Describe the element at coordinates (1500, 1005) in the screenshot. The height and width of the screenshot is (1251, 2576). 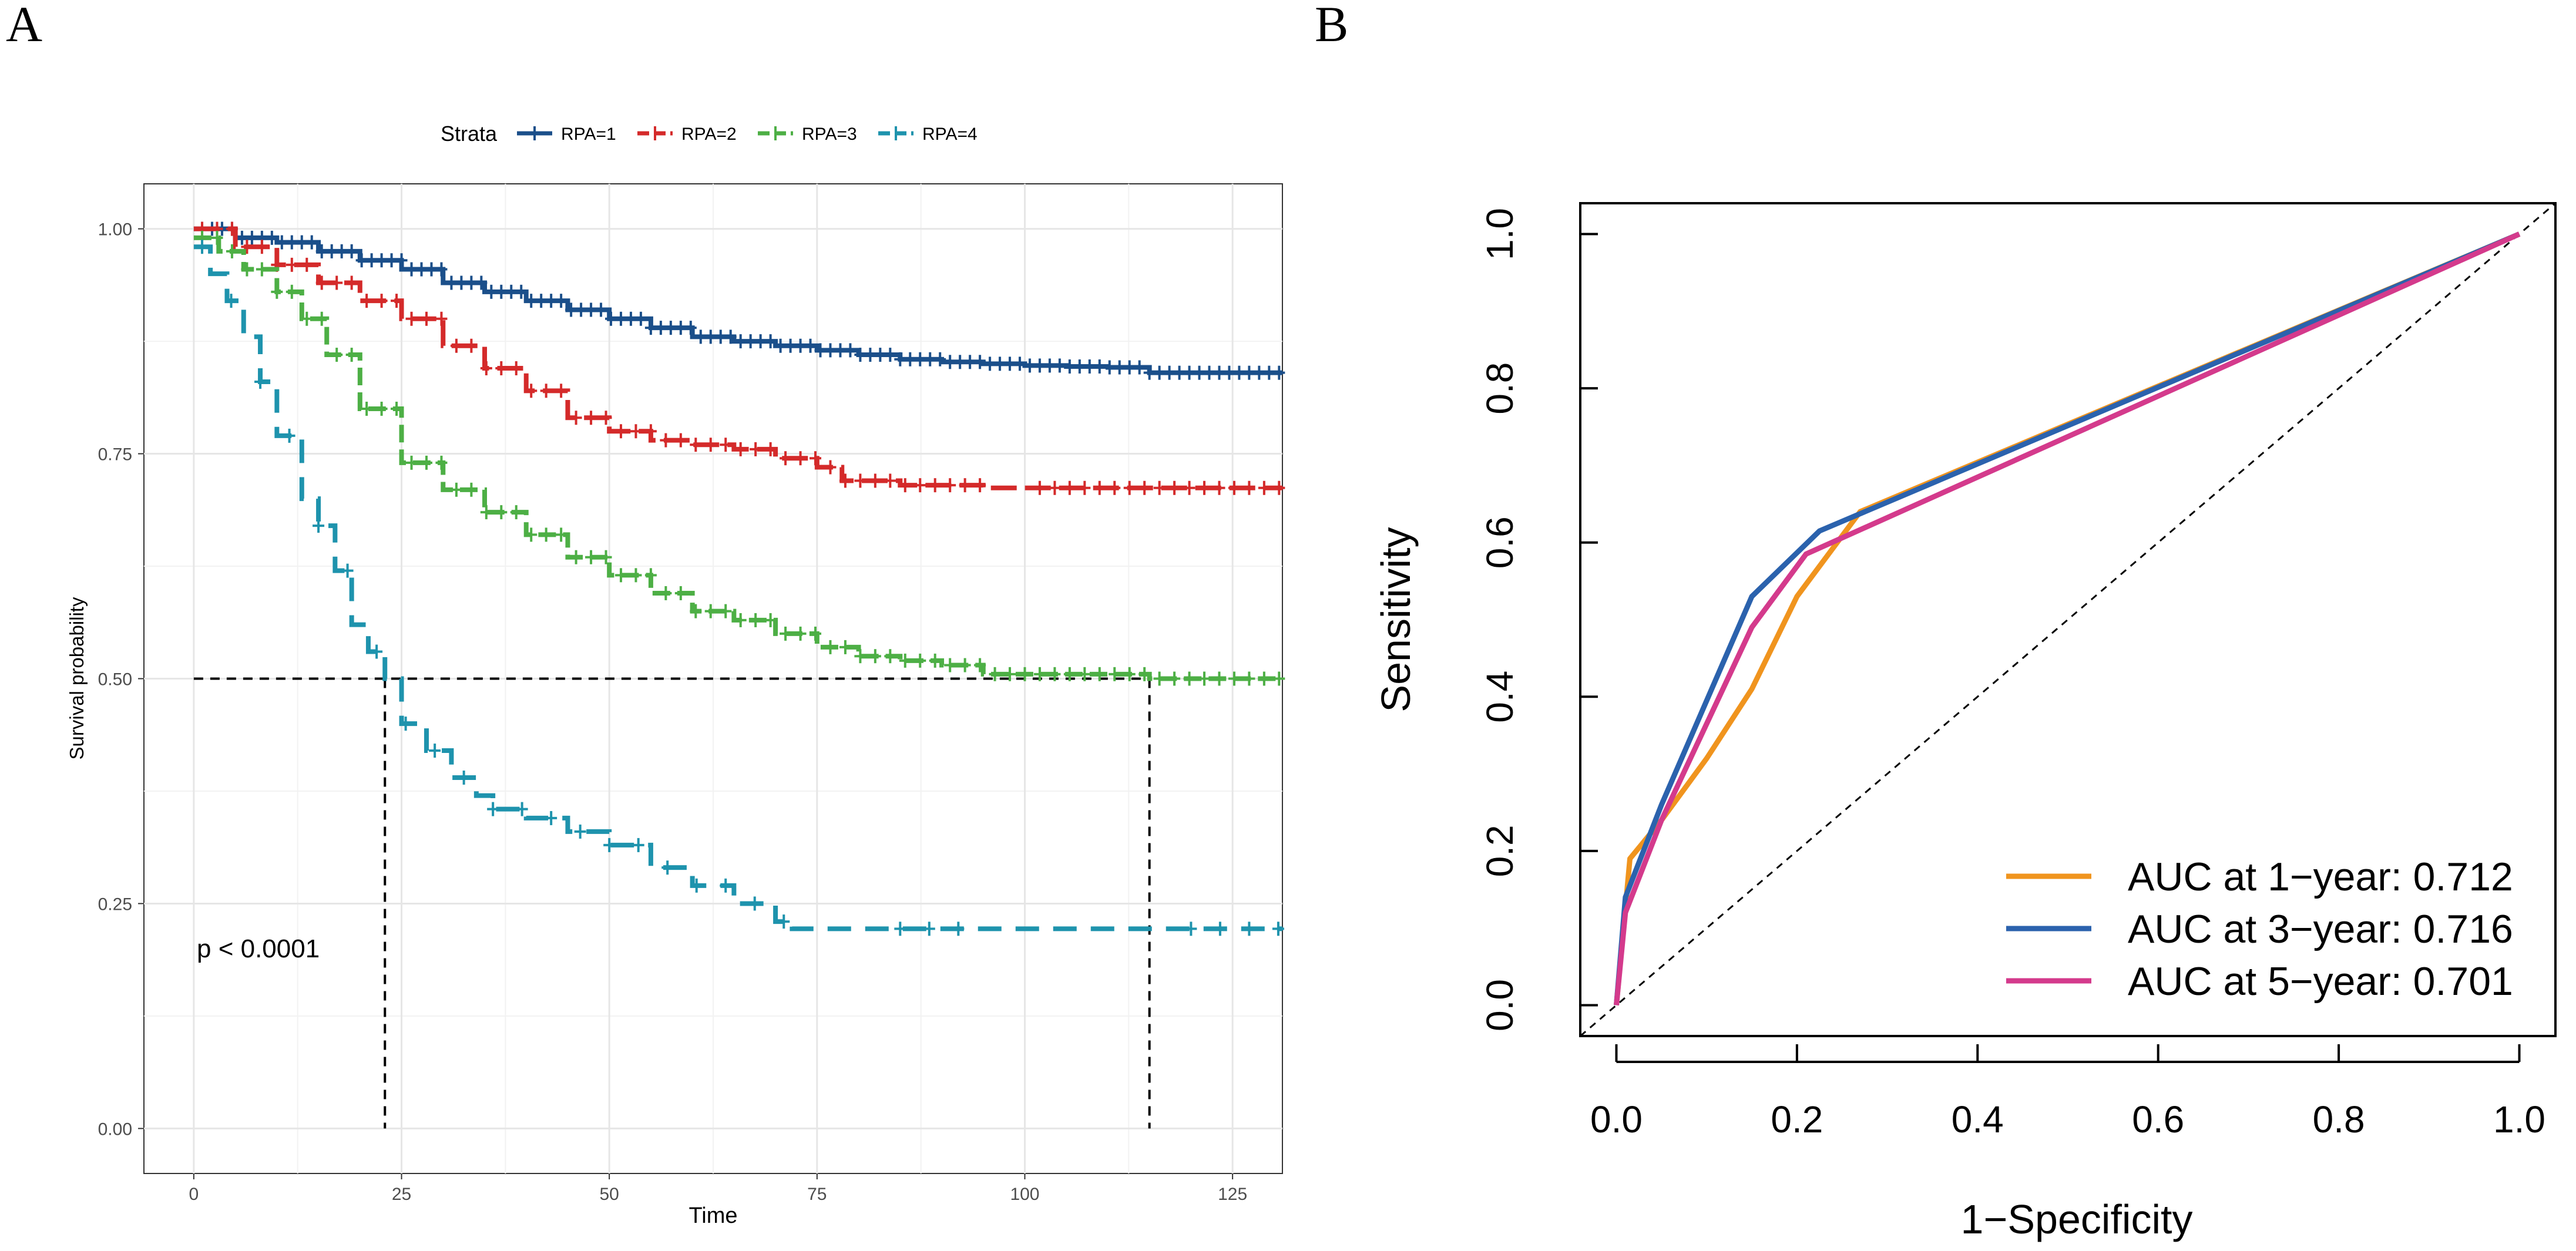
I see `roc-y-tick-label: 0.0` at that location.